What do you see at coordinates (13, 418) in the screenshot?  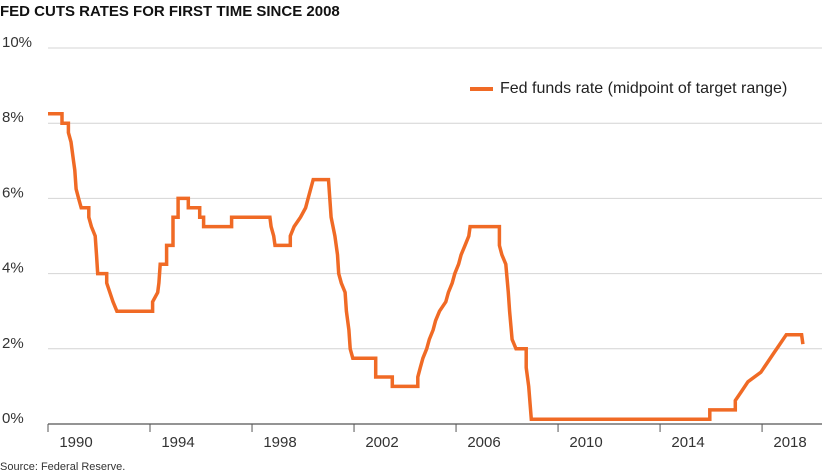 I see `y-tick-label: 0%` at bounding box center [13, 418].